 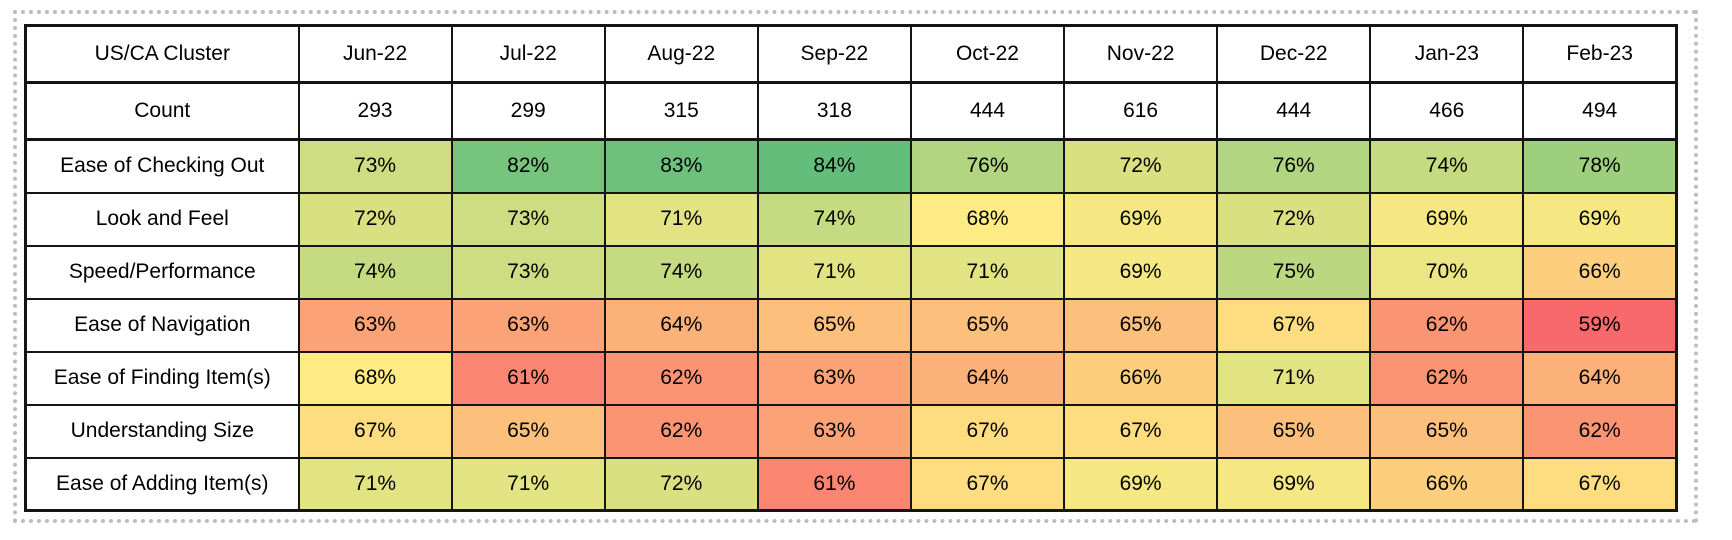 I want to click on metric-row-label: Ease of Finding Item(s), so click(x=162, y=378).